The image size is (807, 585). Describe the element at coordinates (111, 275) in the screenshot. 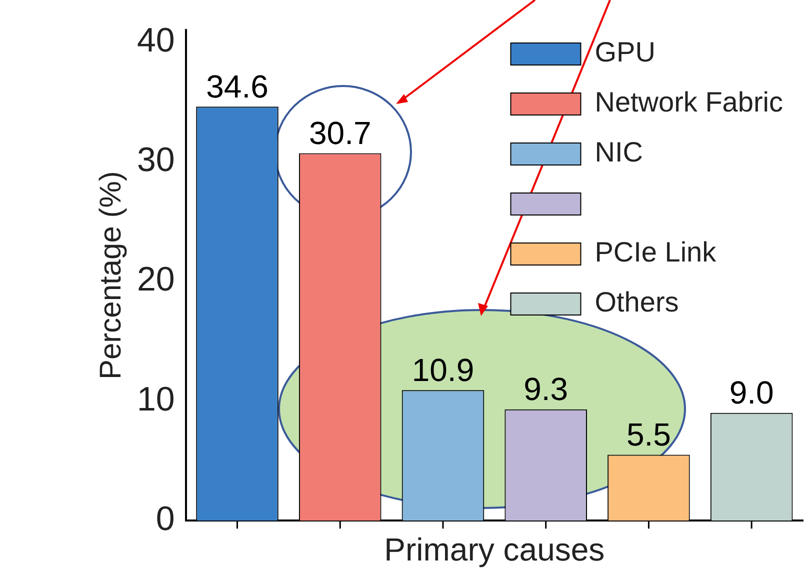

I see `y-axis-title: Percentage (%)` at that location.